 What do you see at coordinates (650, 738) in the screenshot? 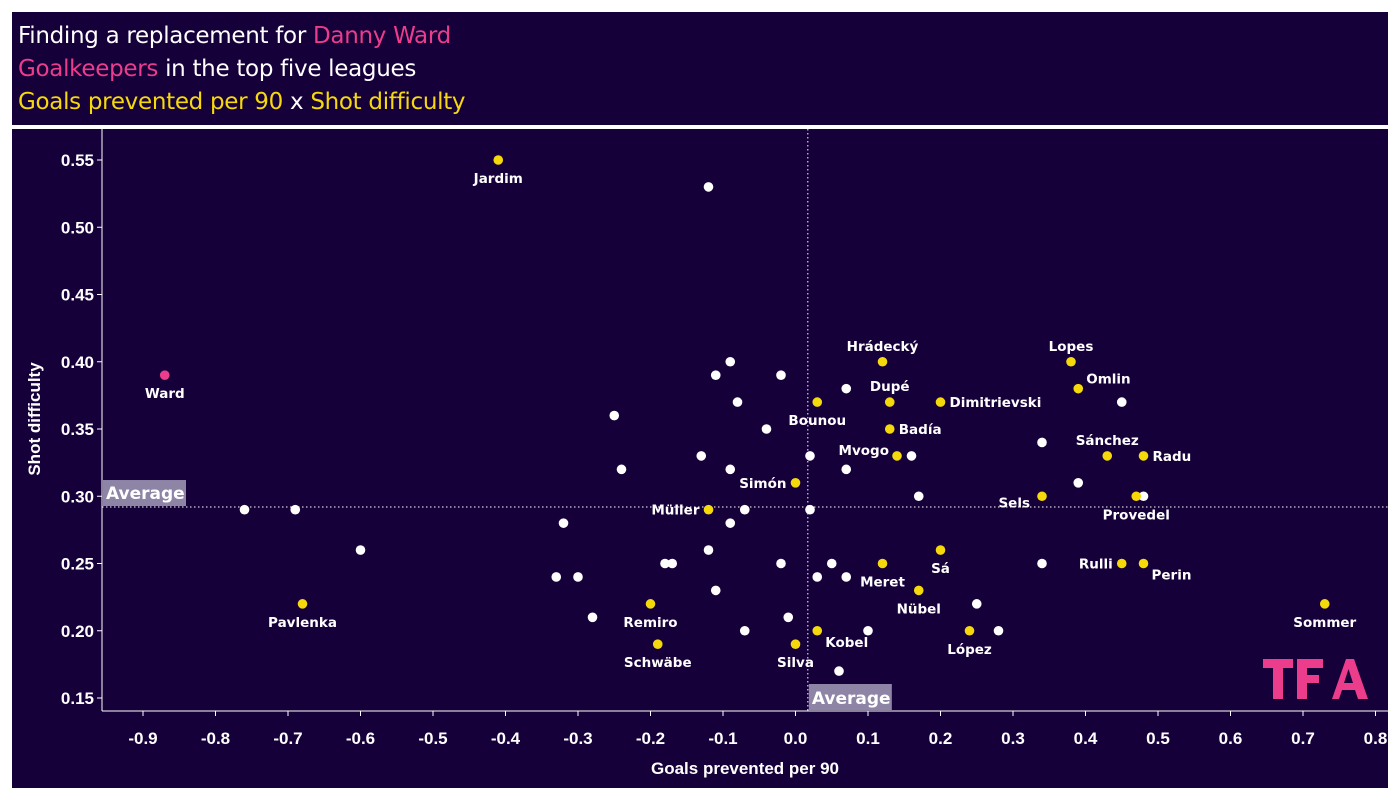
I see `x-tick-label: -0.2` at bounding box center [650, 738].